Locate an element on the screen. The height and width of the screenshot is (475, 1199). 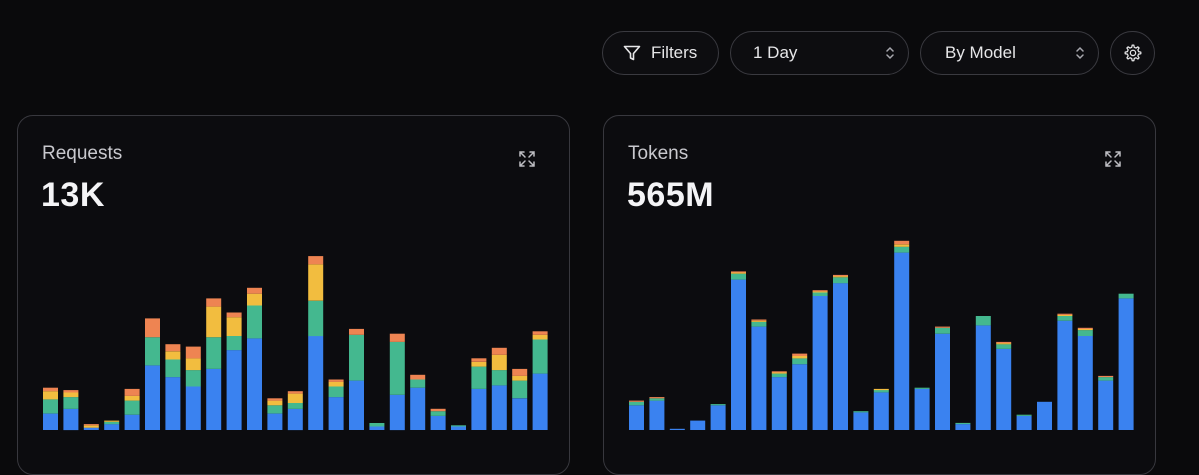
group-by-select: By Model is located at coordinates (1009, 53).